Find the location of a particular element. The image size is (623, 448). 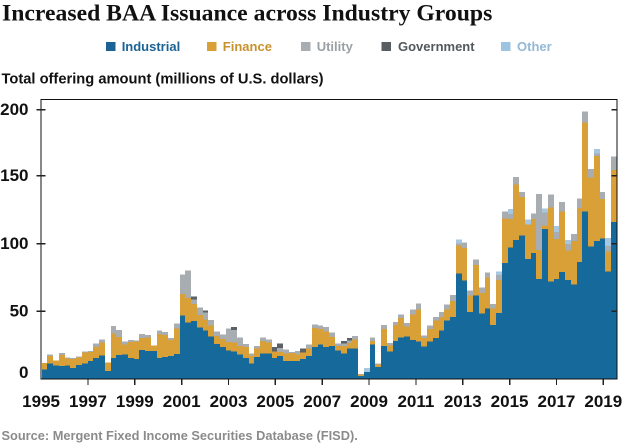

svg-text: 200 is located at coordinates (14, 109).